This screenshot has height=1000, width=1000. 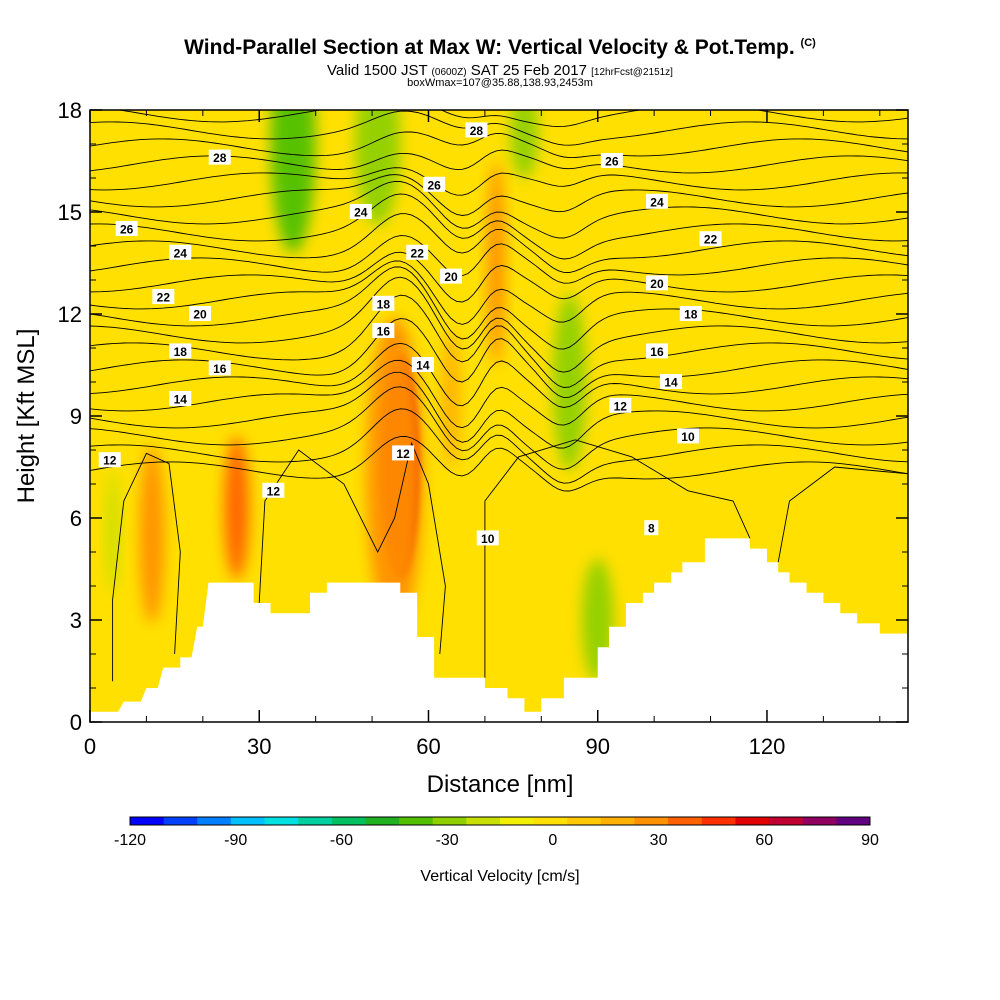 I want to click on copyright-mark: (C), so click(x=808, y=43).